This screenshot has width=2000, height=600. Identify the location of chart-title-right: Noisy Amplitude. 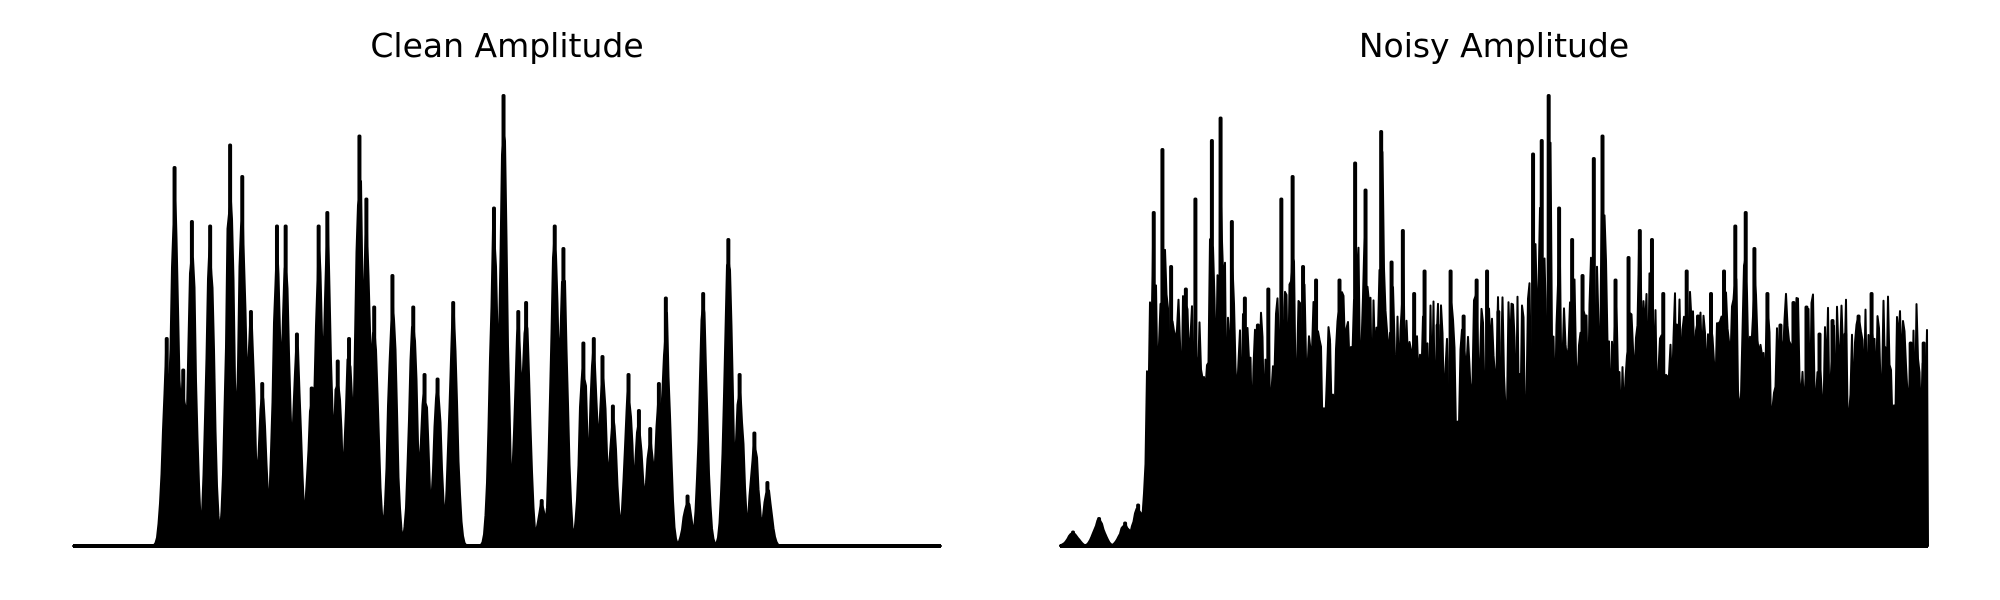
(1494, 45).